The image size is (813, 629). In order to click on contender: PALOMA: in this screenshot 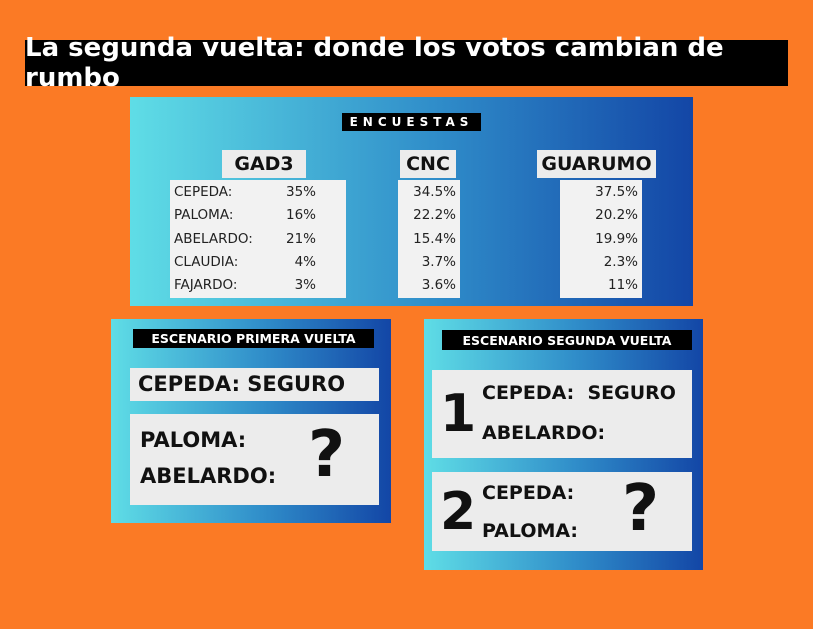, I will do `click(193, 440)`.